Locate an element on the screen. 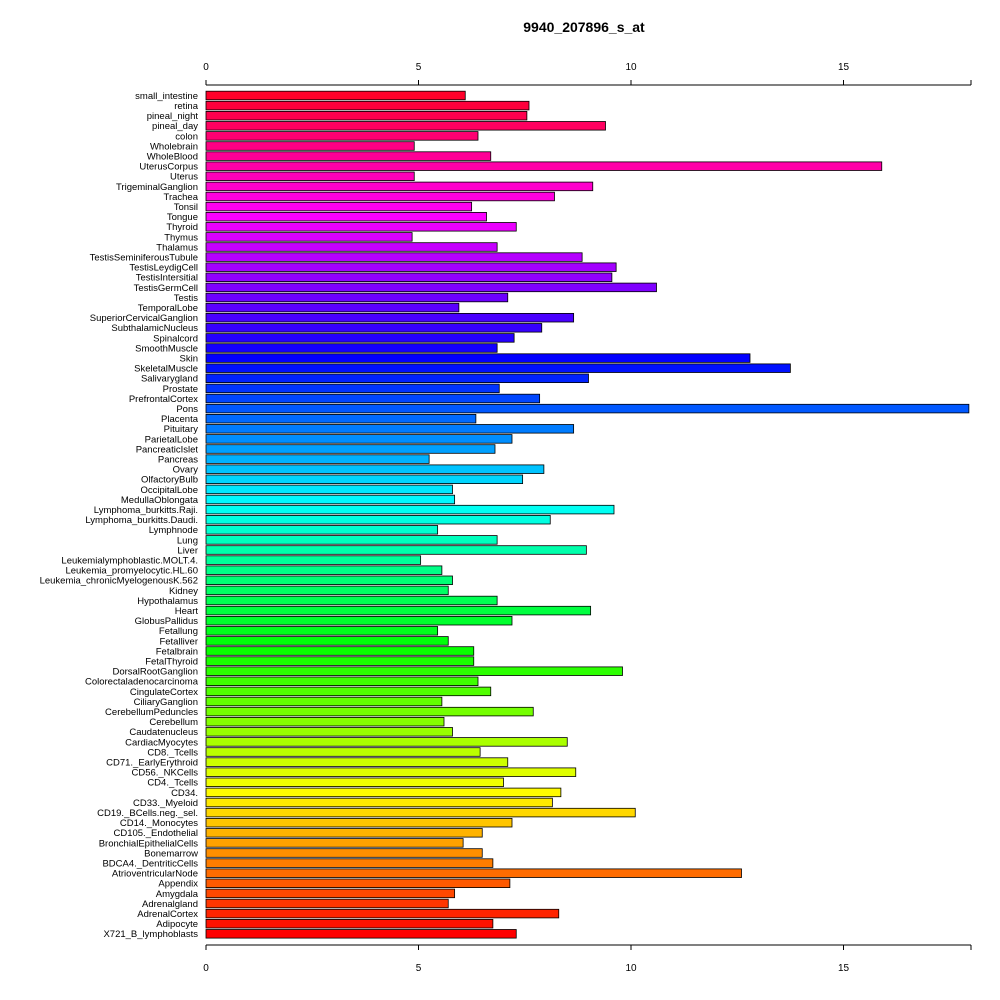  bar-bdca4-dentriticcells is located at coordinates (349, 863).